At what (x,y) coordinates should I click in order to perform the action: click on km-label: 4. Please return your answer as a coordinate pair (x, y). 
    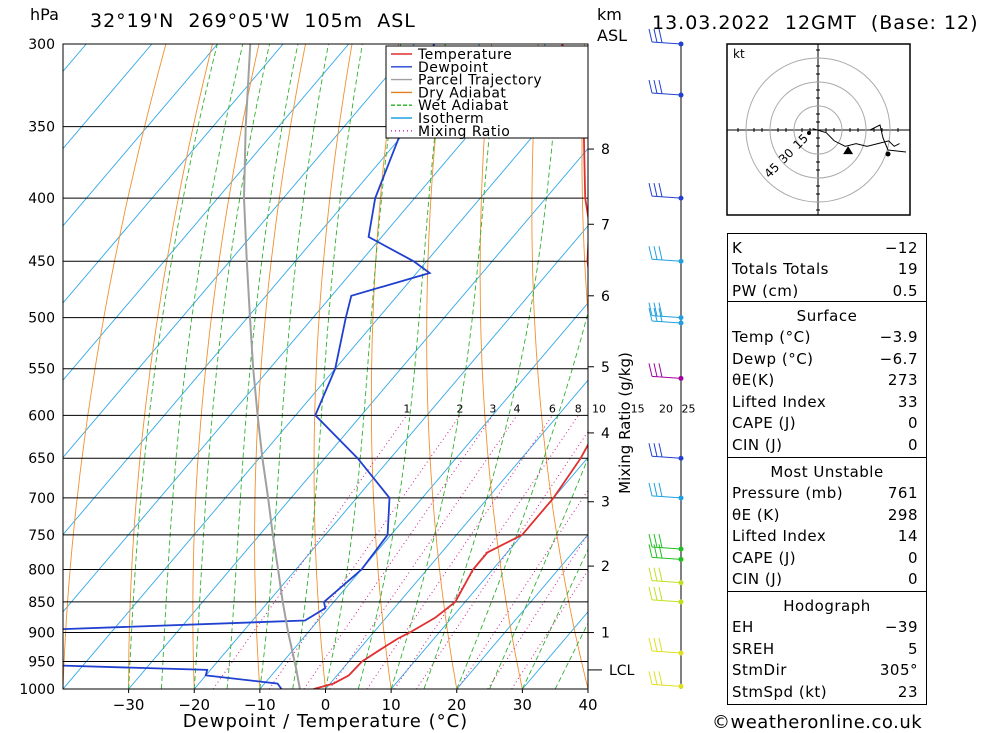
    Looking at the image, I should click on (605, 434).